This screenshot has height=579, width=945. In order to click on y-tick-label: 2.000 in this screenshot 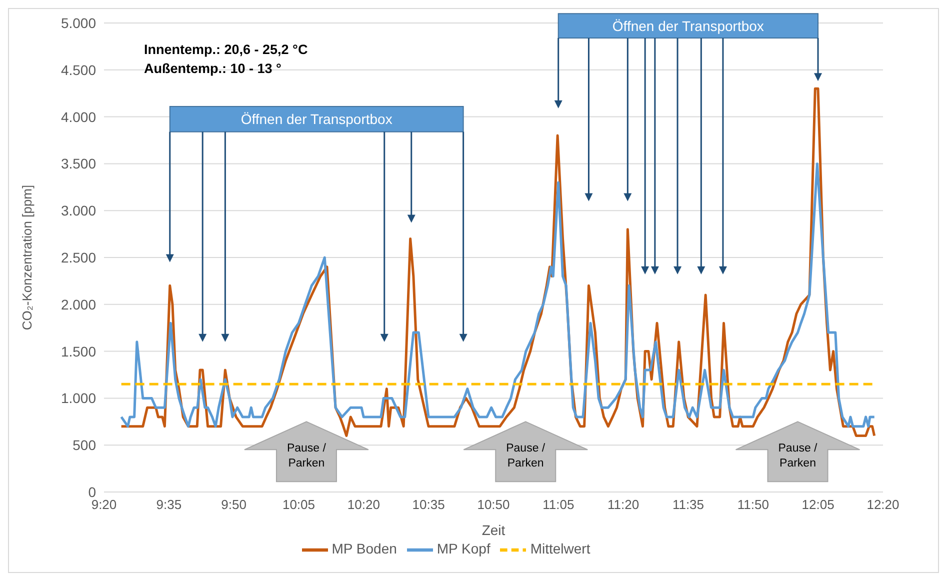, I will do `click(78, 304)`.